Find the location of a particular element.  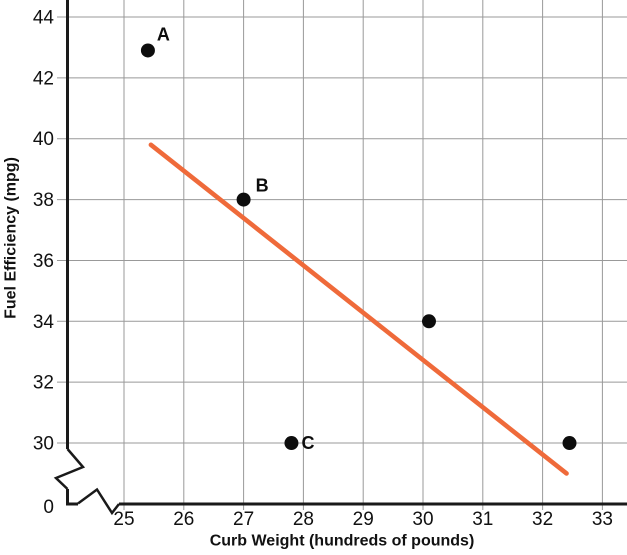

y-tick-label-44: 44 is located at coordinates (44, 18).